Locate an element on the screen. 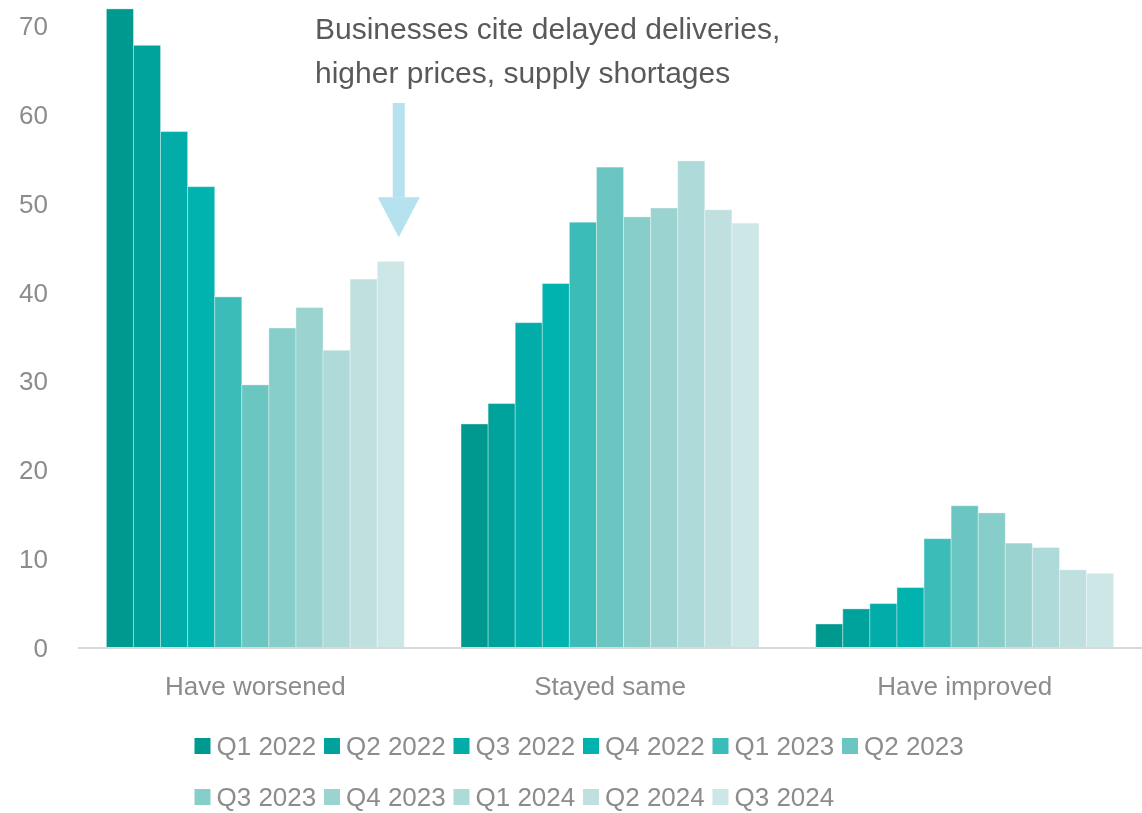  x-tick-label: Have improved is located at coordinates (965, 686).